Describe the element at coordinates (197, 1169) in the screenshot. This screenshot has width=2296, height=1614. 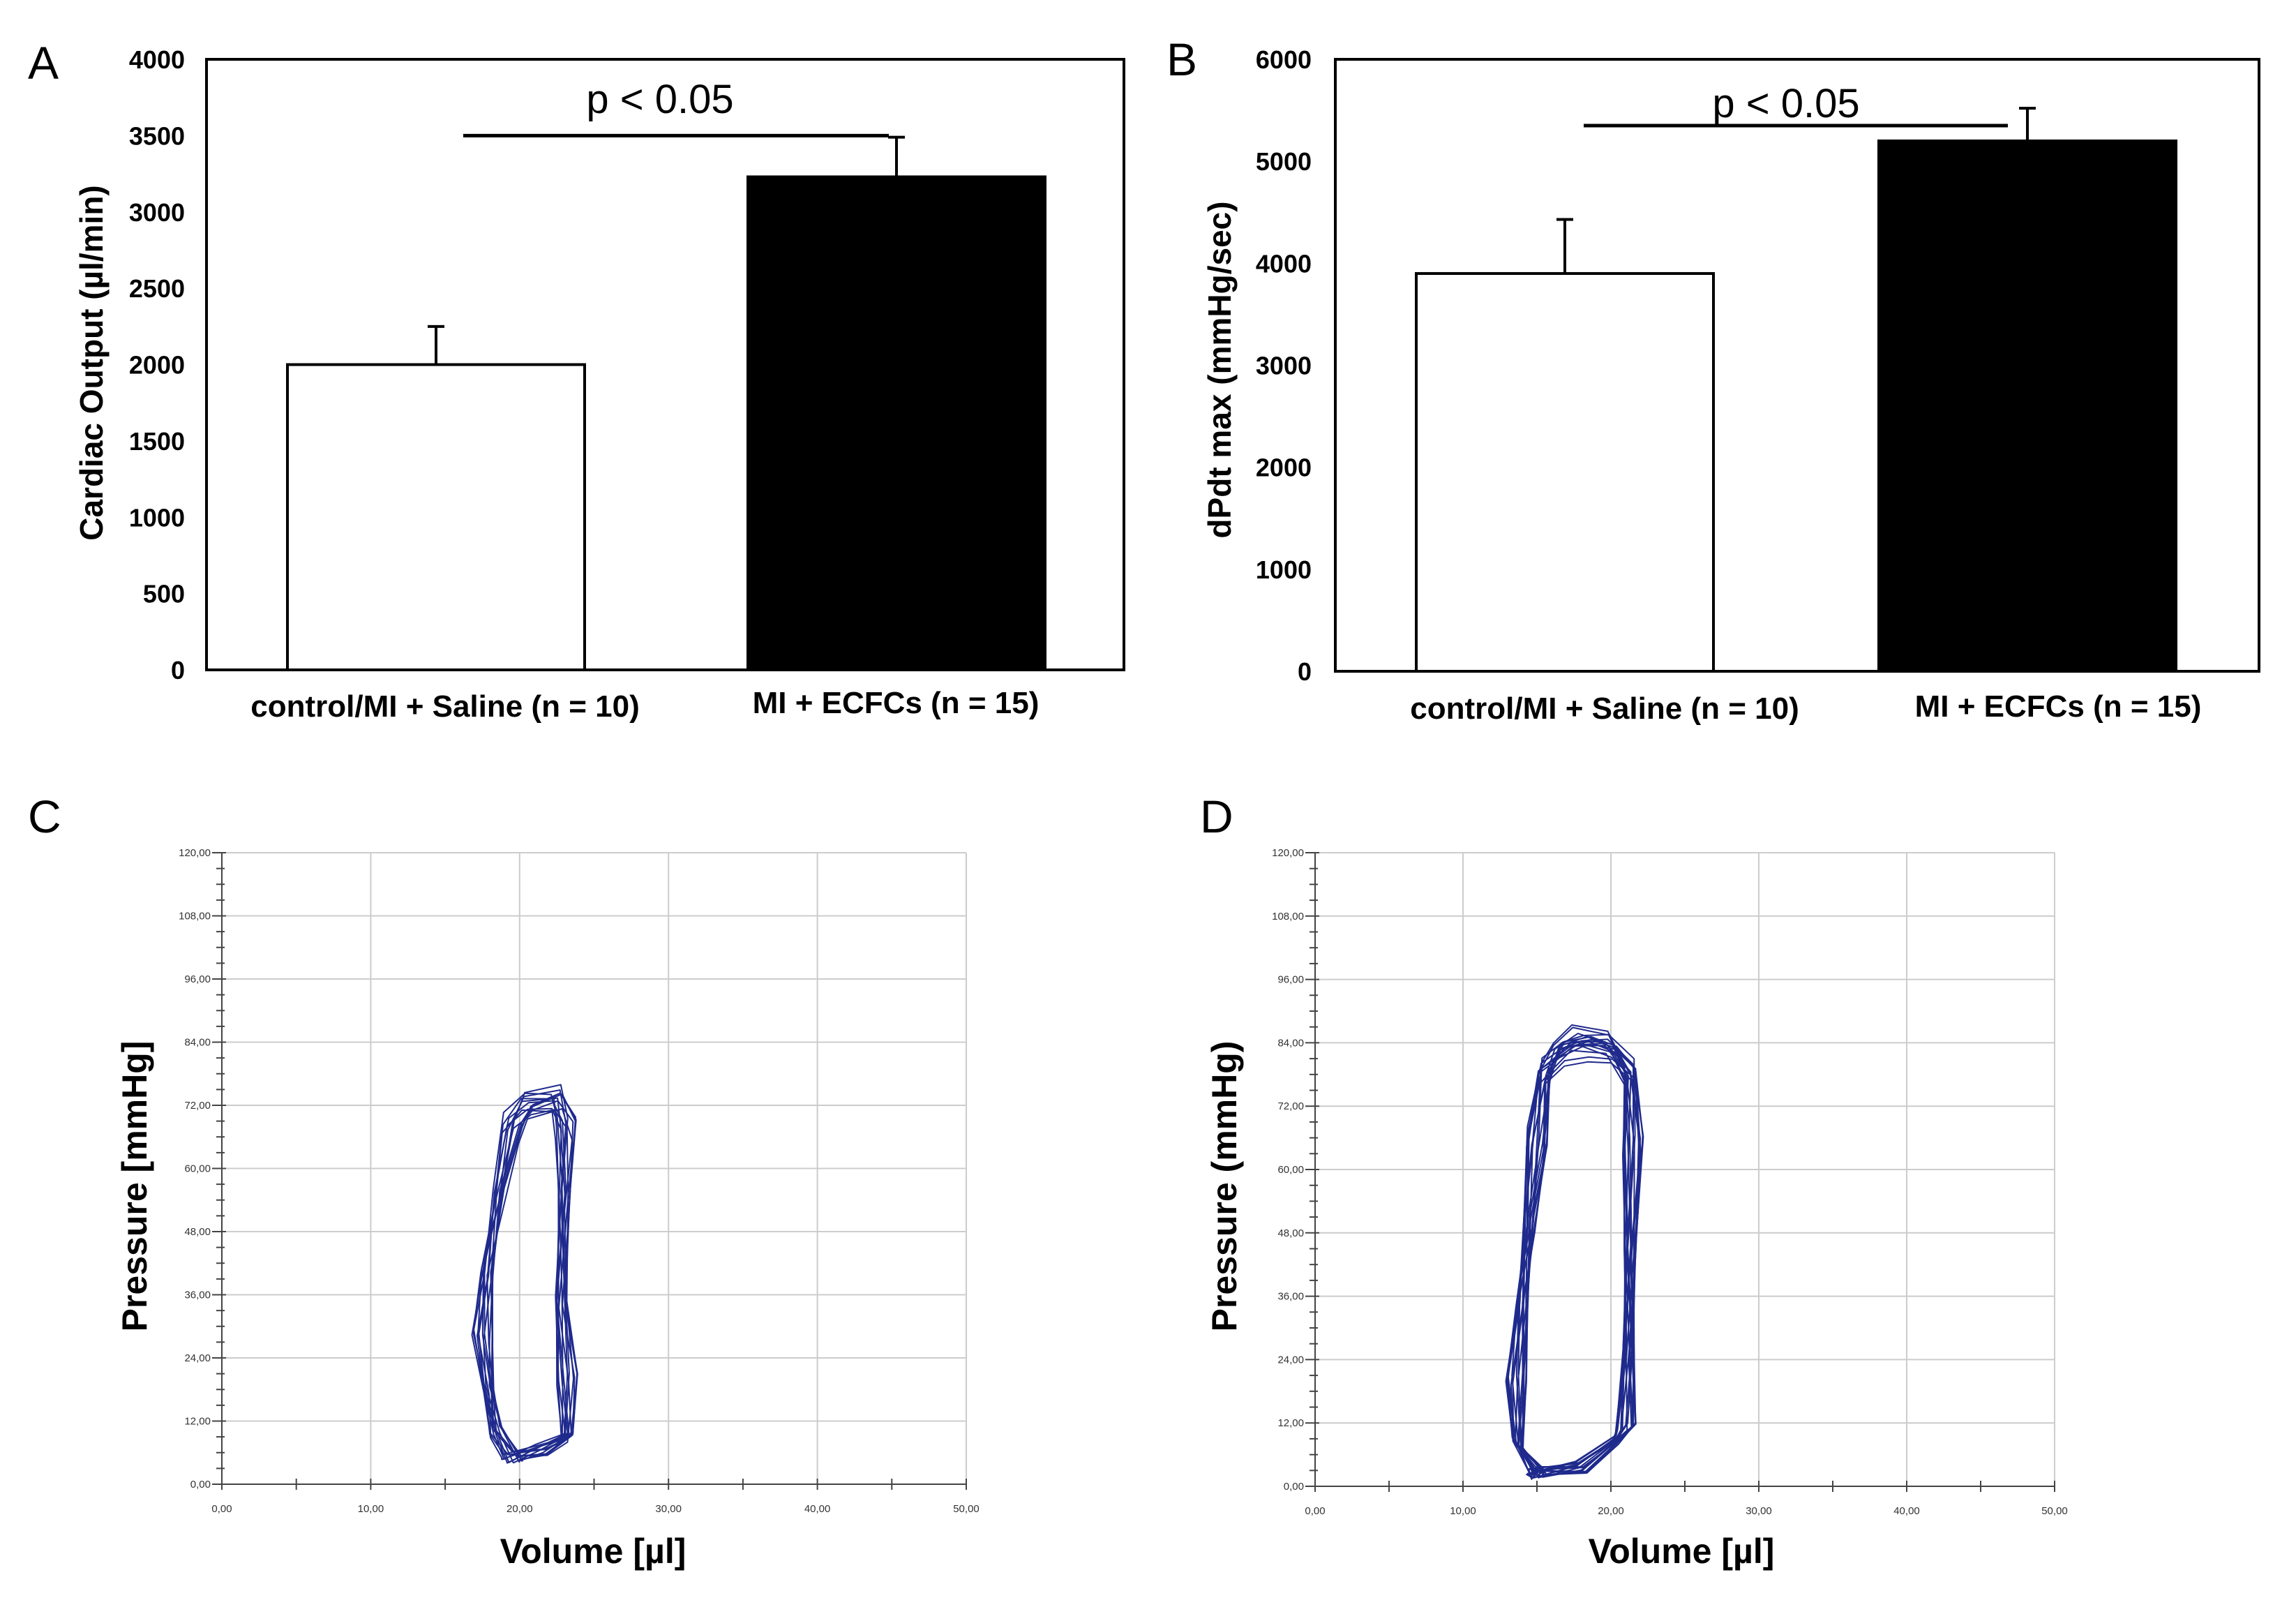
I see `y-tick-c-5: 60,00` at that location.